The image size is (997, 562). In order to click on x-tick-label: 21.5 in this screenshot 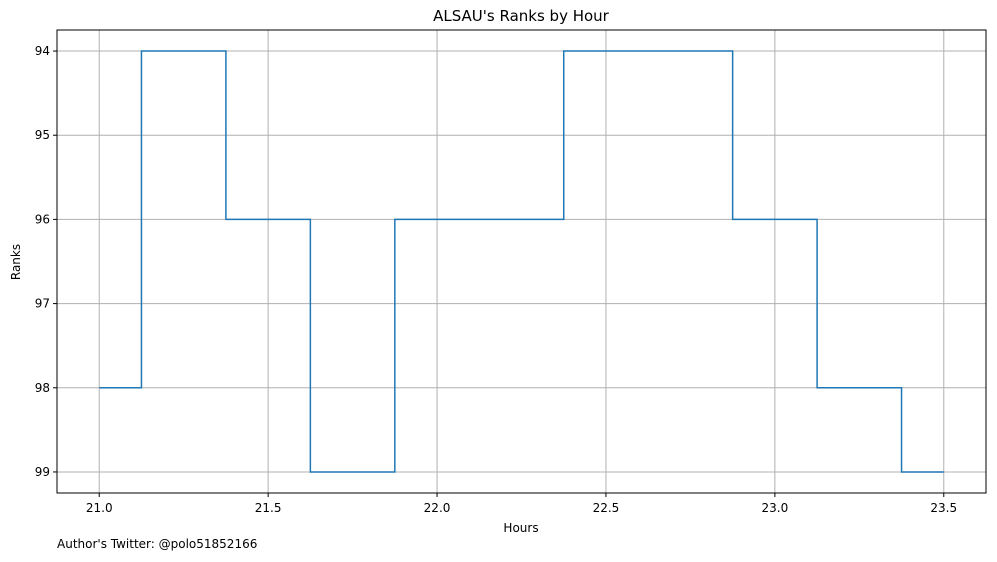, I will do `click(268, 508)`.